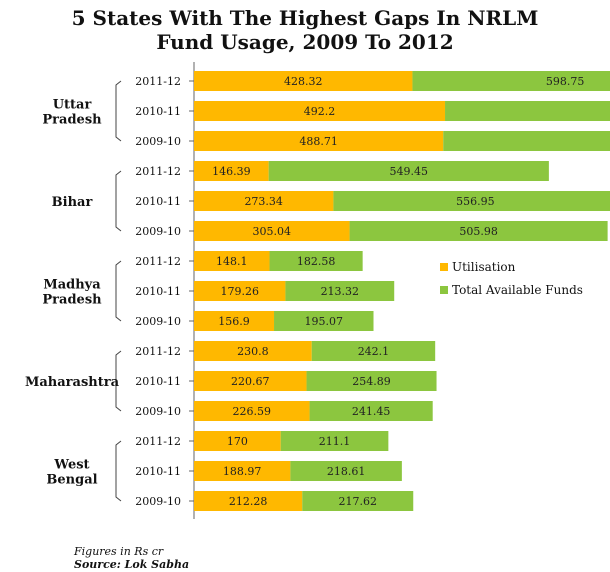 The width and height of the screenshot is (610, 572). I want to click on data-label-total-available-funds: 182.58, so click(316, 261).